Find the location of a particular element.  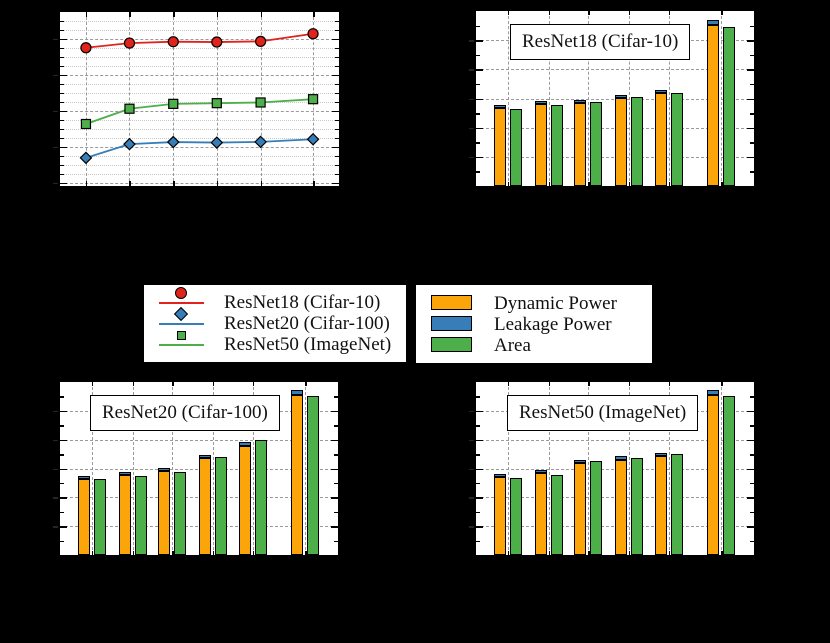

diamond-marker-icon is located at coordinates (86, 158).